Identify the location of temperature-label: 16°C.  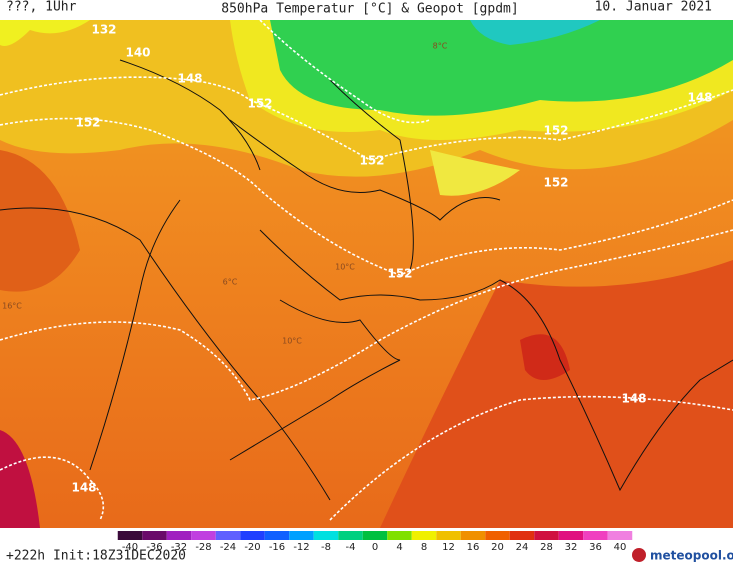
(12, 306).